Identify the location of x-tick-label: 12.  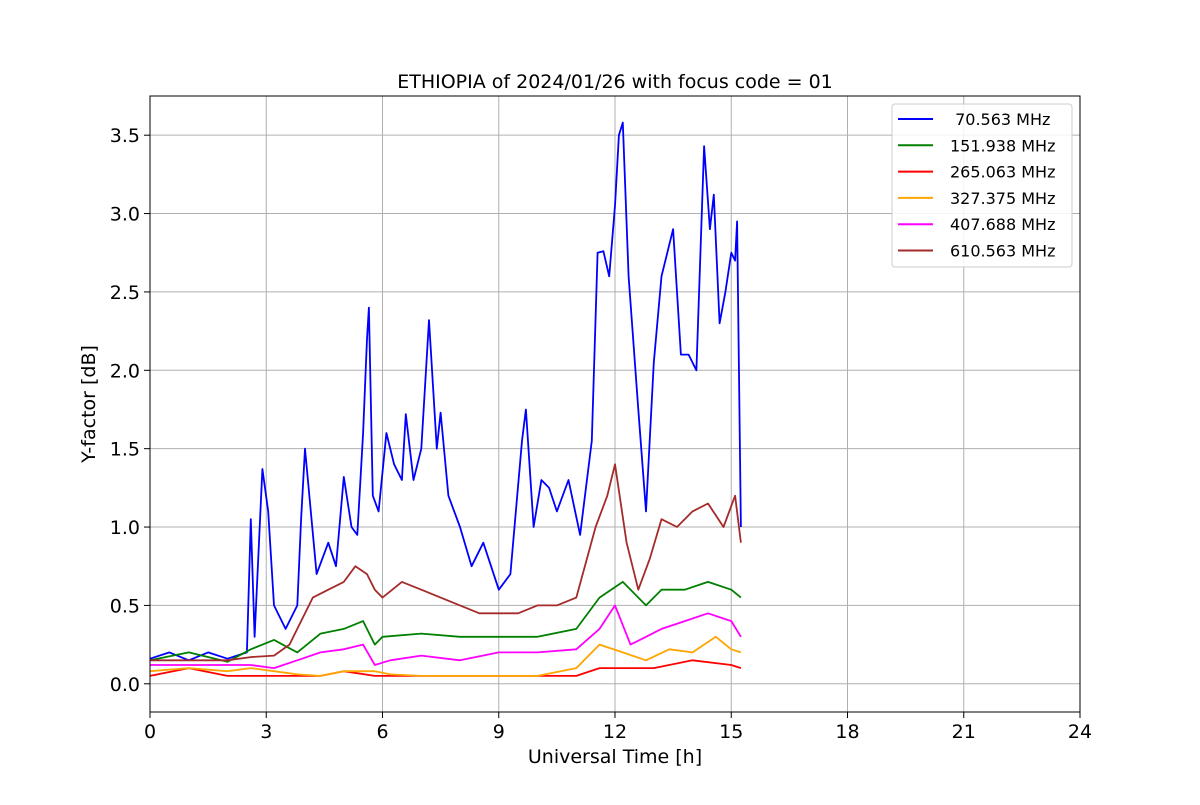
(615, 732).